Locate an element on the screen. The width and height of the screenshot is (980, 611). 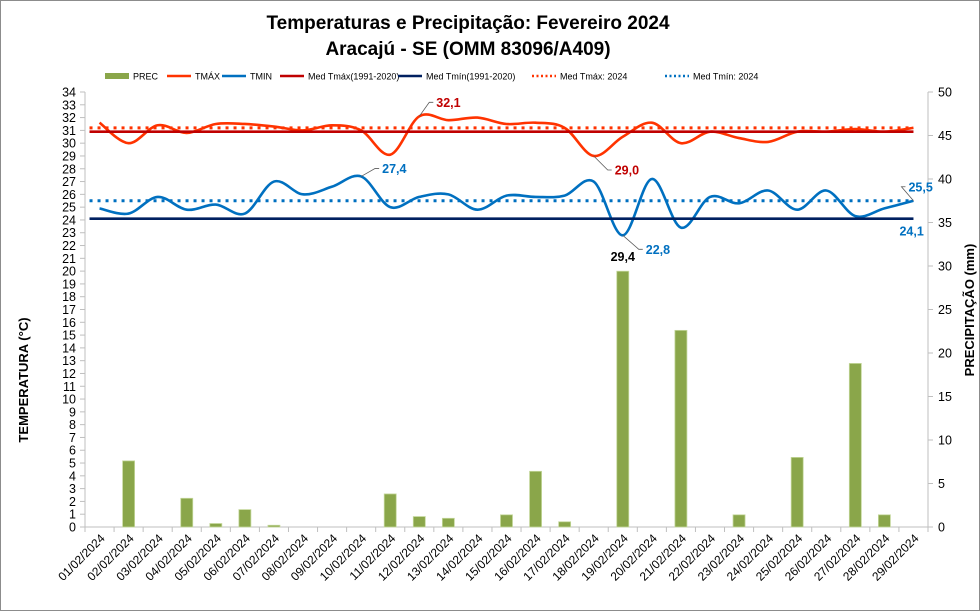
legend-swatch-prec is located at coordinates (117, 76).